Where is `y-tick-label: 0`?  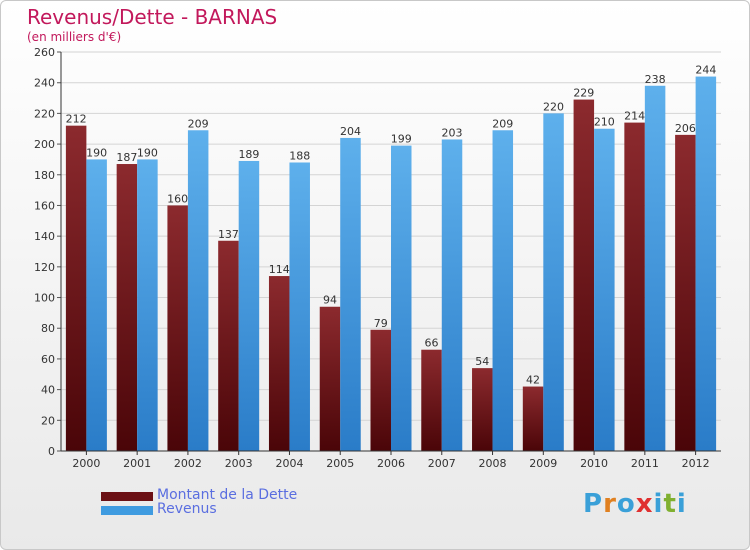
y-tick-label: 0 is located at coordinates (51, 451).